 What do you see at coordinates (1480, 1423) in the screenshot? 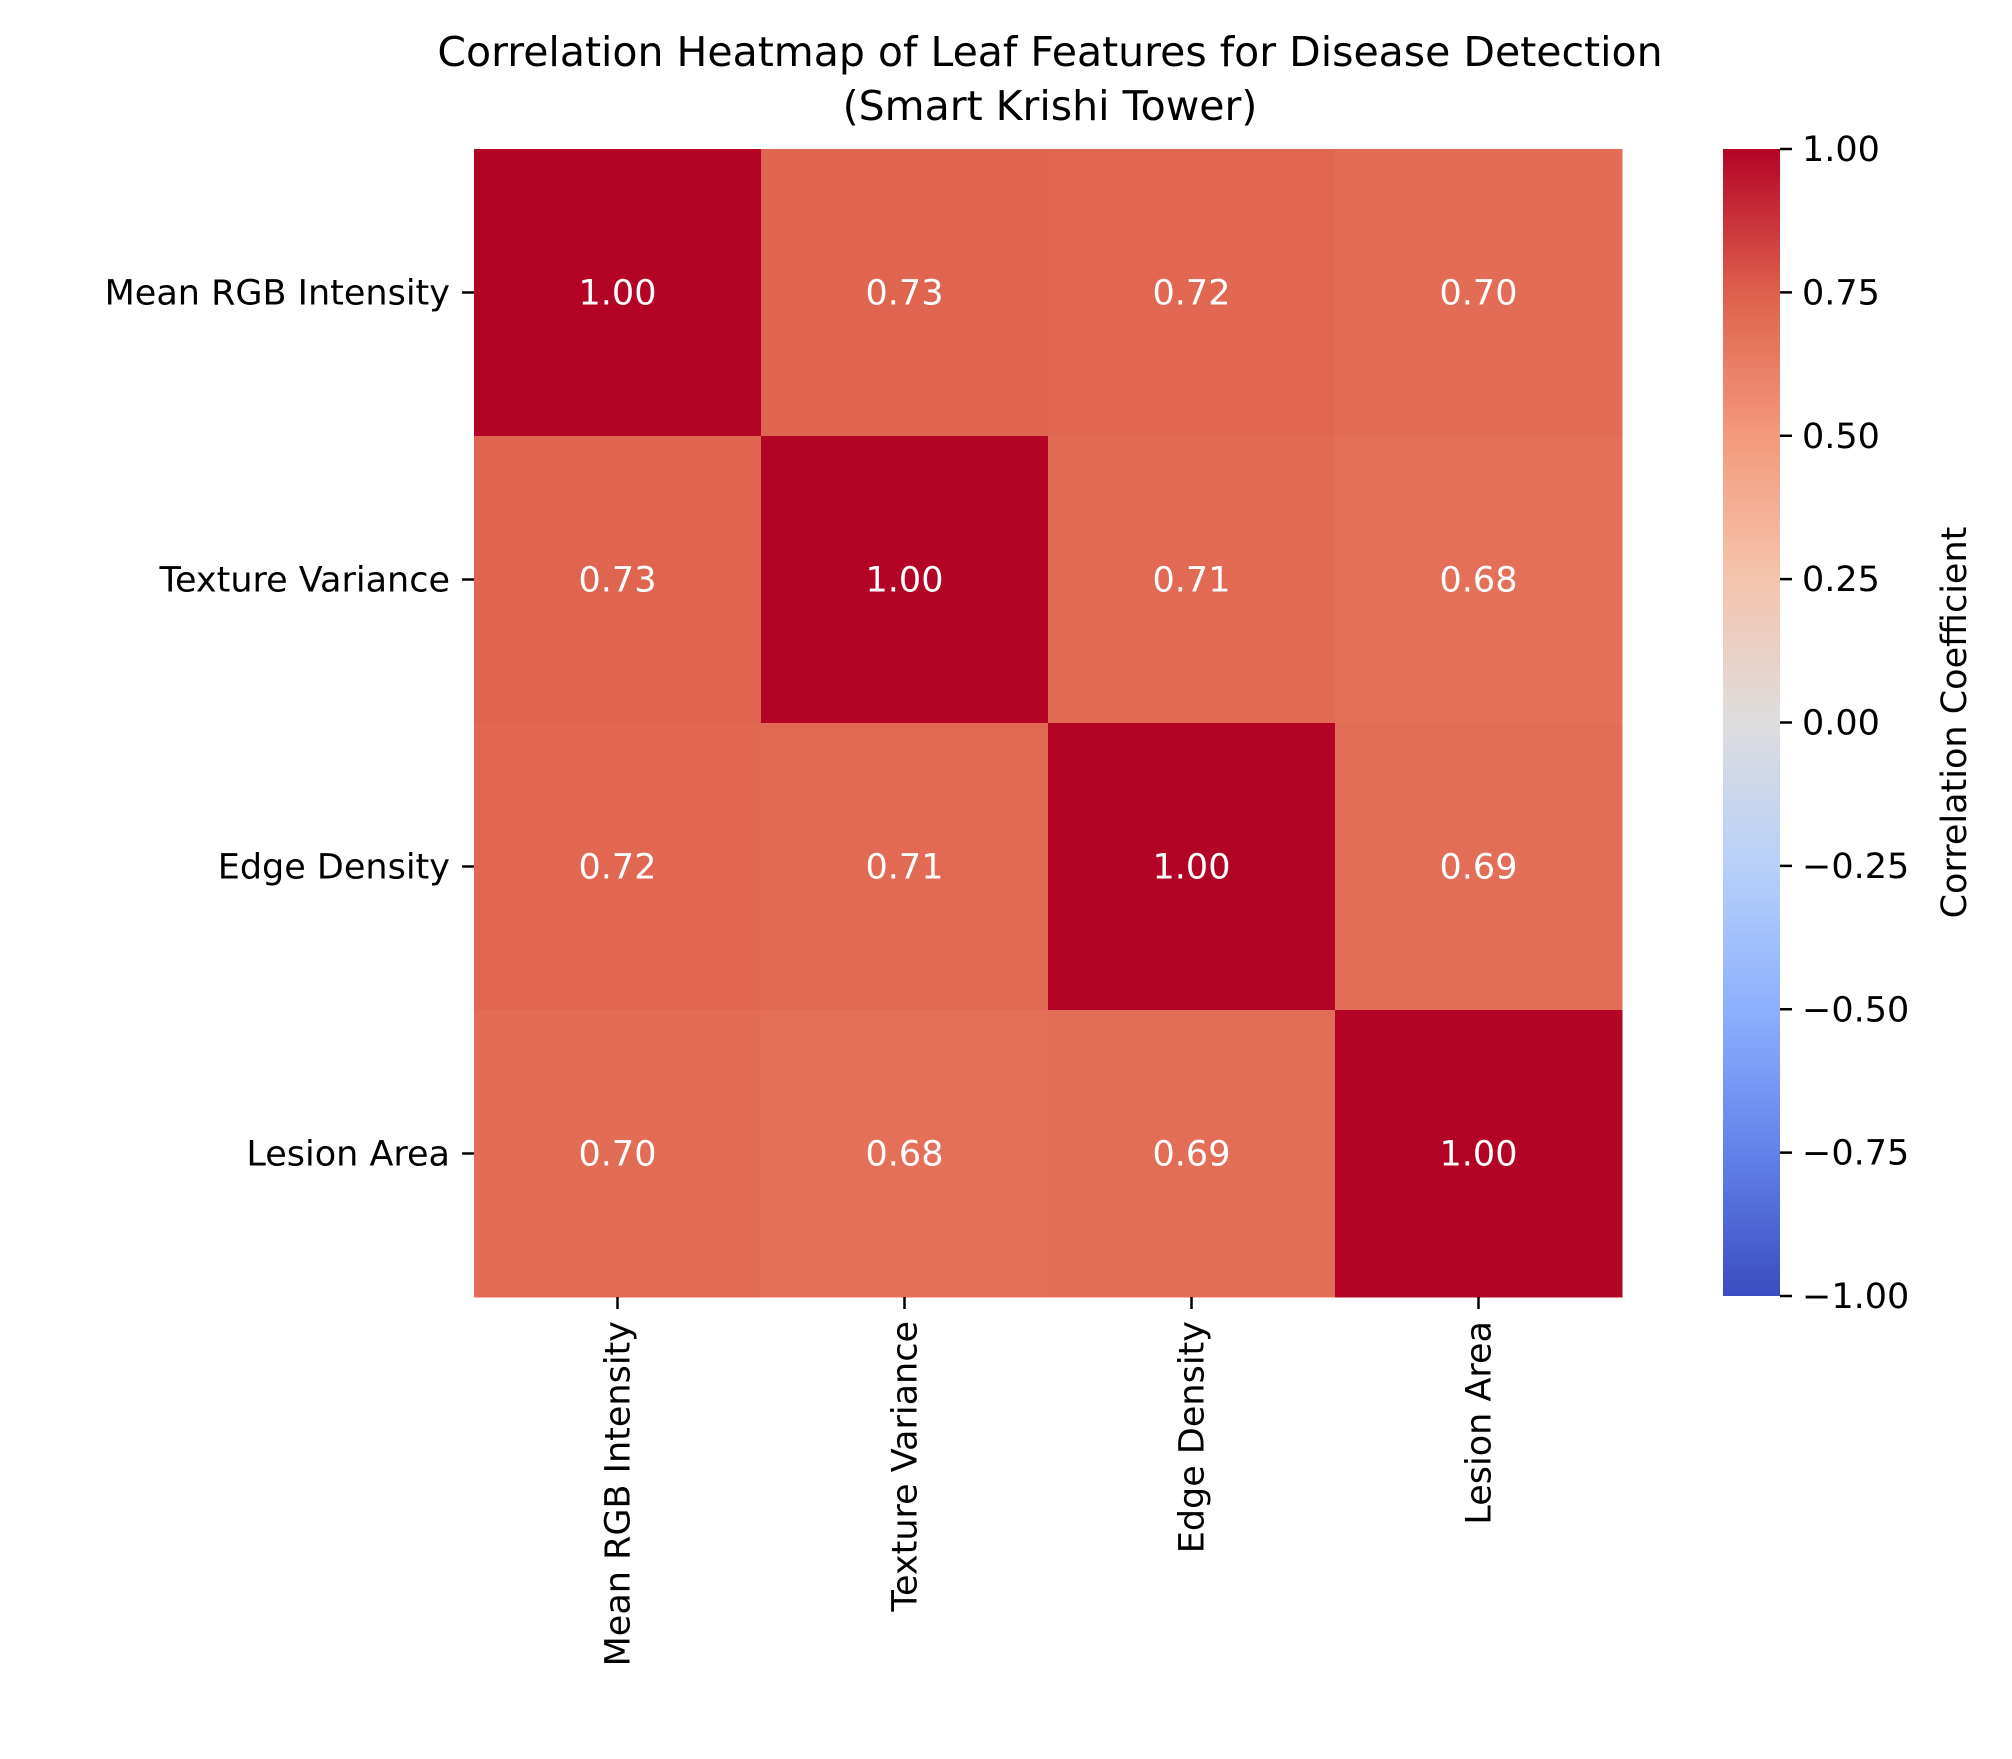
I see `x-tick-label: Lesion Area` at bounding box center [1480, 1423].